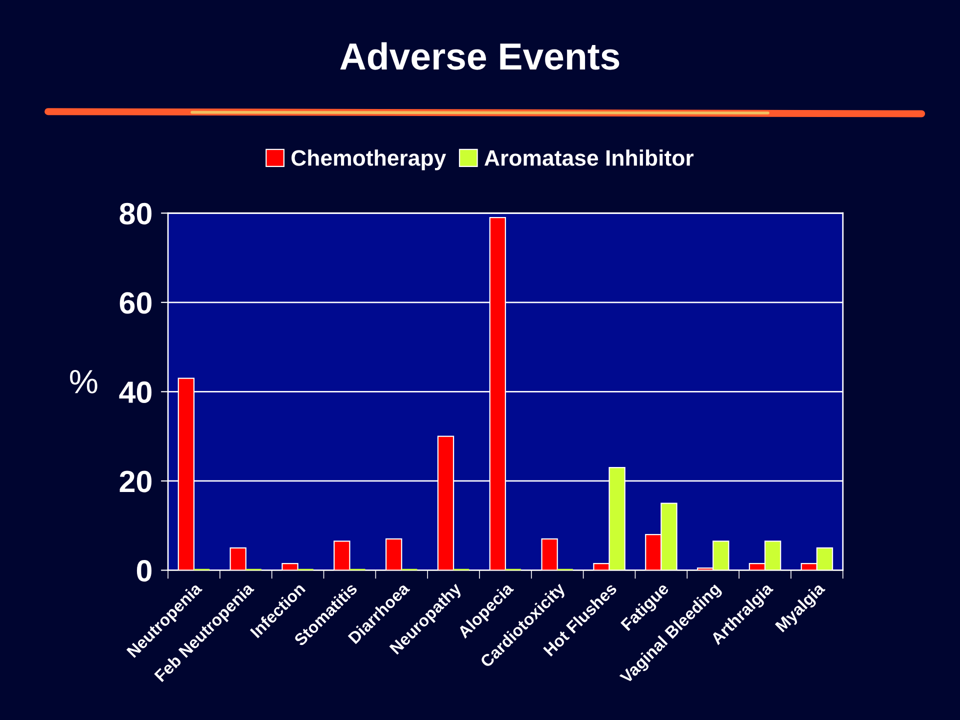 This screenshot has width=960, height=720. What do you see at coordinates (480, 56) in the screenshot?
I see `chart-title: Adverse Events` at bounding box center [480, 56].